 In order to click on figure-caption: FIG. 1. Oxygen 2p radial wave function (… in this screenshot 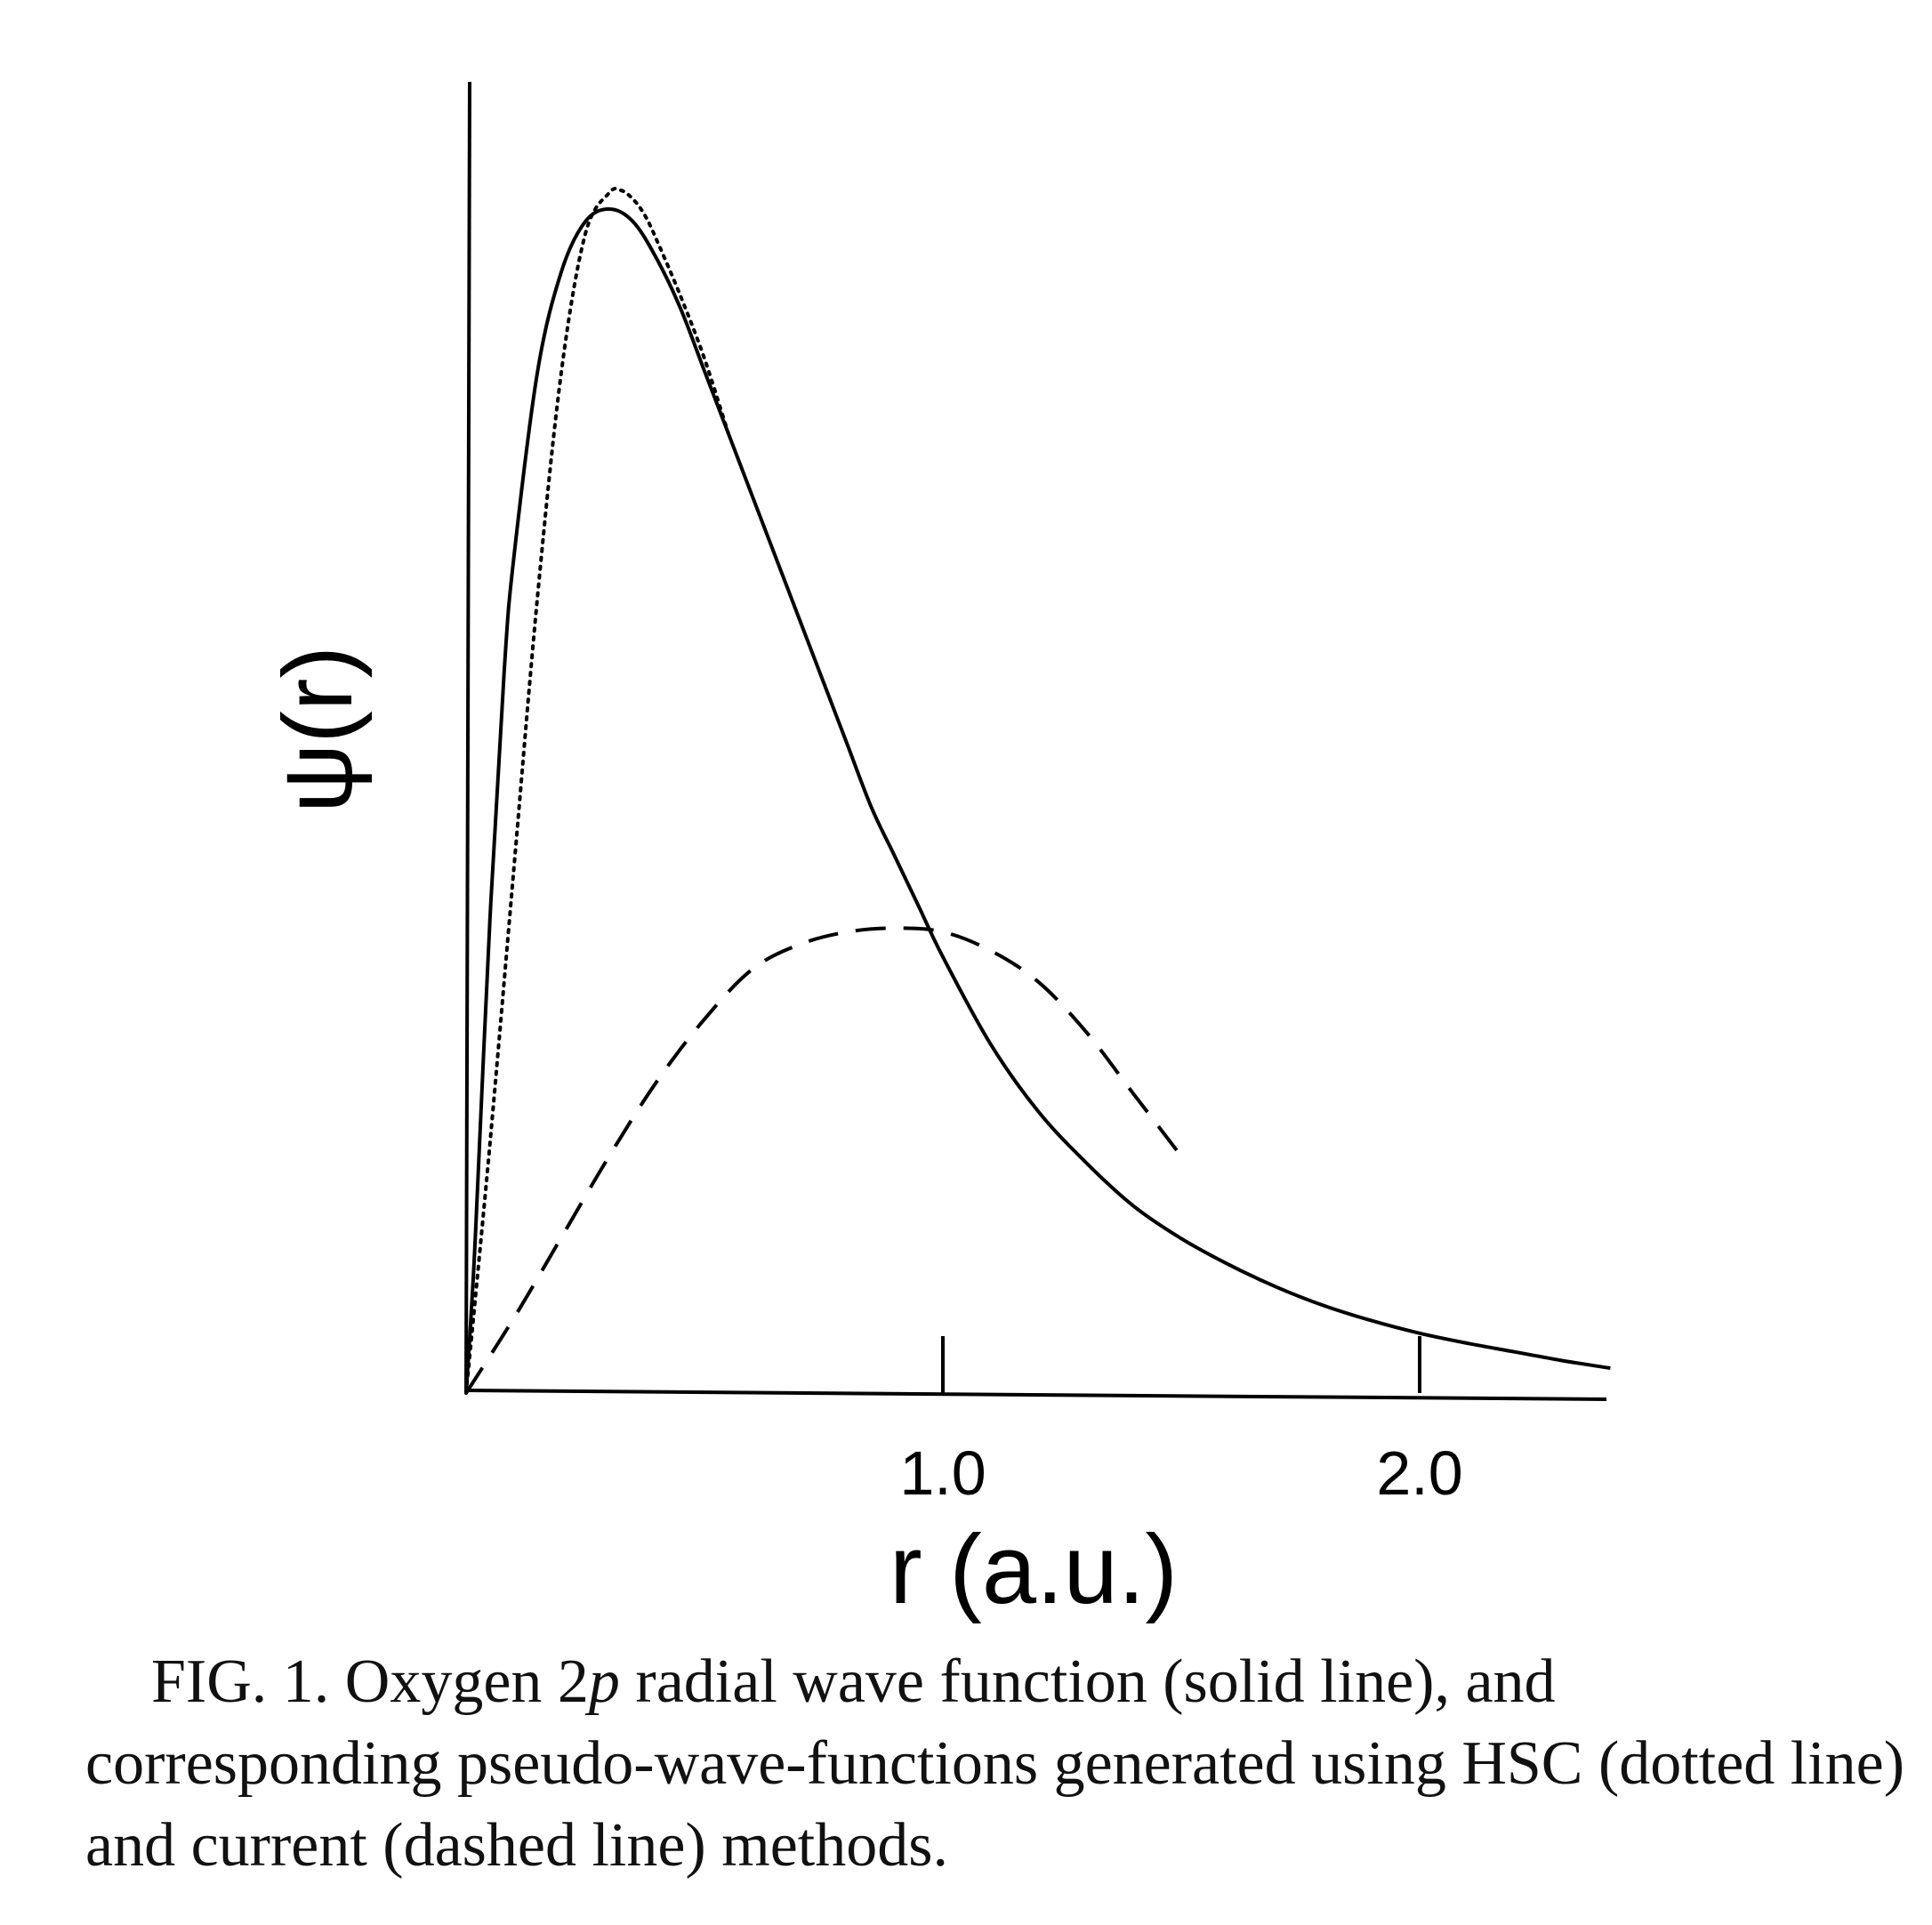, I will do `click(997, 1764)`.